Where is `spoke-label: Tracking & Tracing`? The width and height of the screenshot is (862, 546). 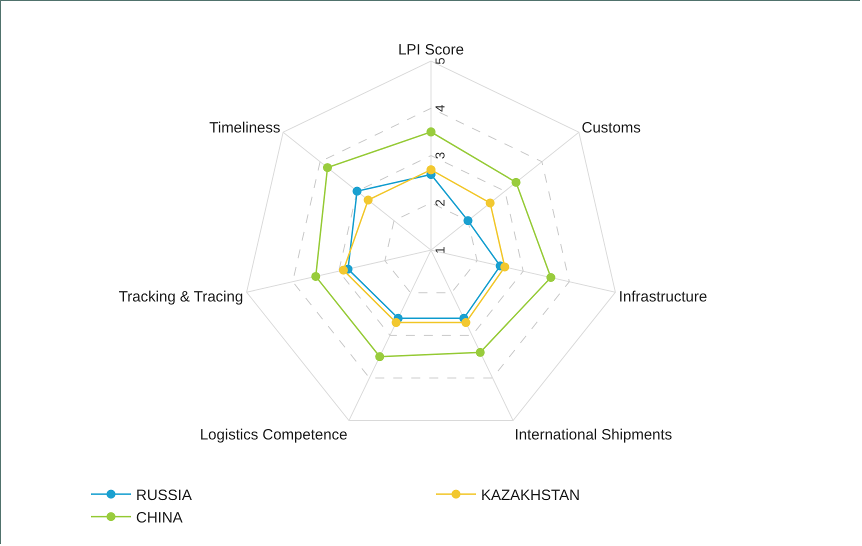 spoke-label: Tracking & Tracing is located at coordinates (181, 297).